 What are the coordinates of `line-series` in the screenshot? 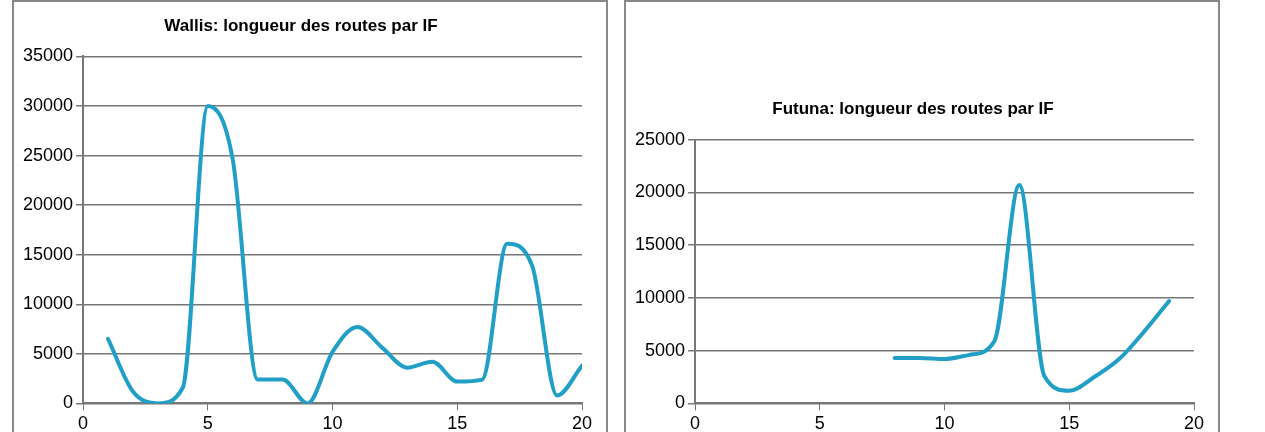 It's located at (1032, 287).